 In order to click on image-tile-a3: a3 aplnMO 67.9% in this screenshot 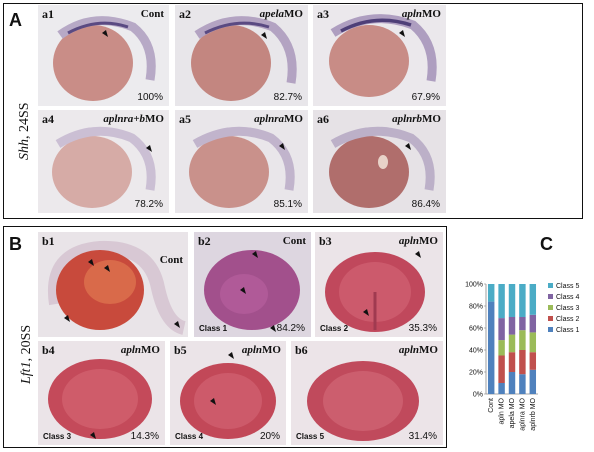, I will do `click(379, 55)`.